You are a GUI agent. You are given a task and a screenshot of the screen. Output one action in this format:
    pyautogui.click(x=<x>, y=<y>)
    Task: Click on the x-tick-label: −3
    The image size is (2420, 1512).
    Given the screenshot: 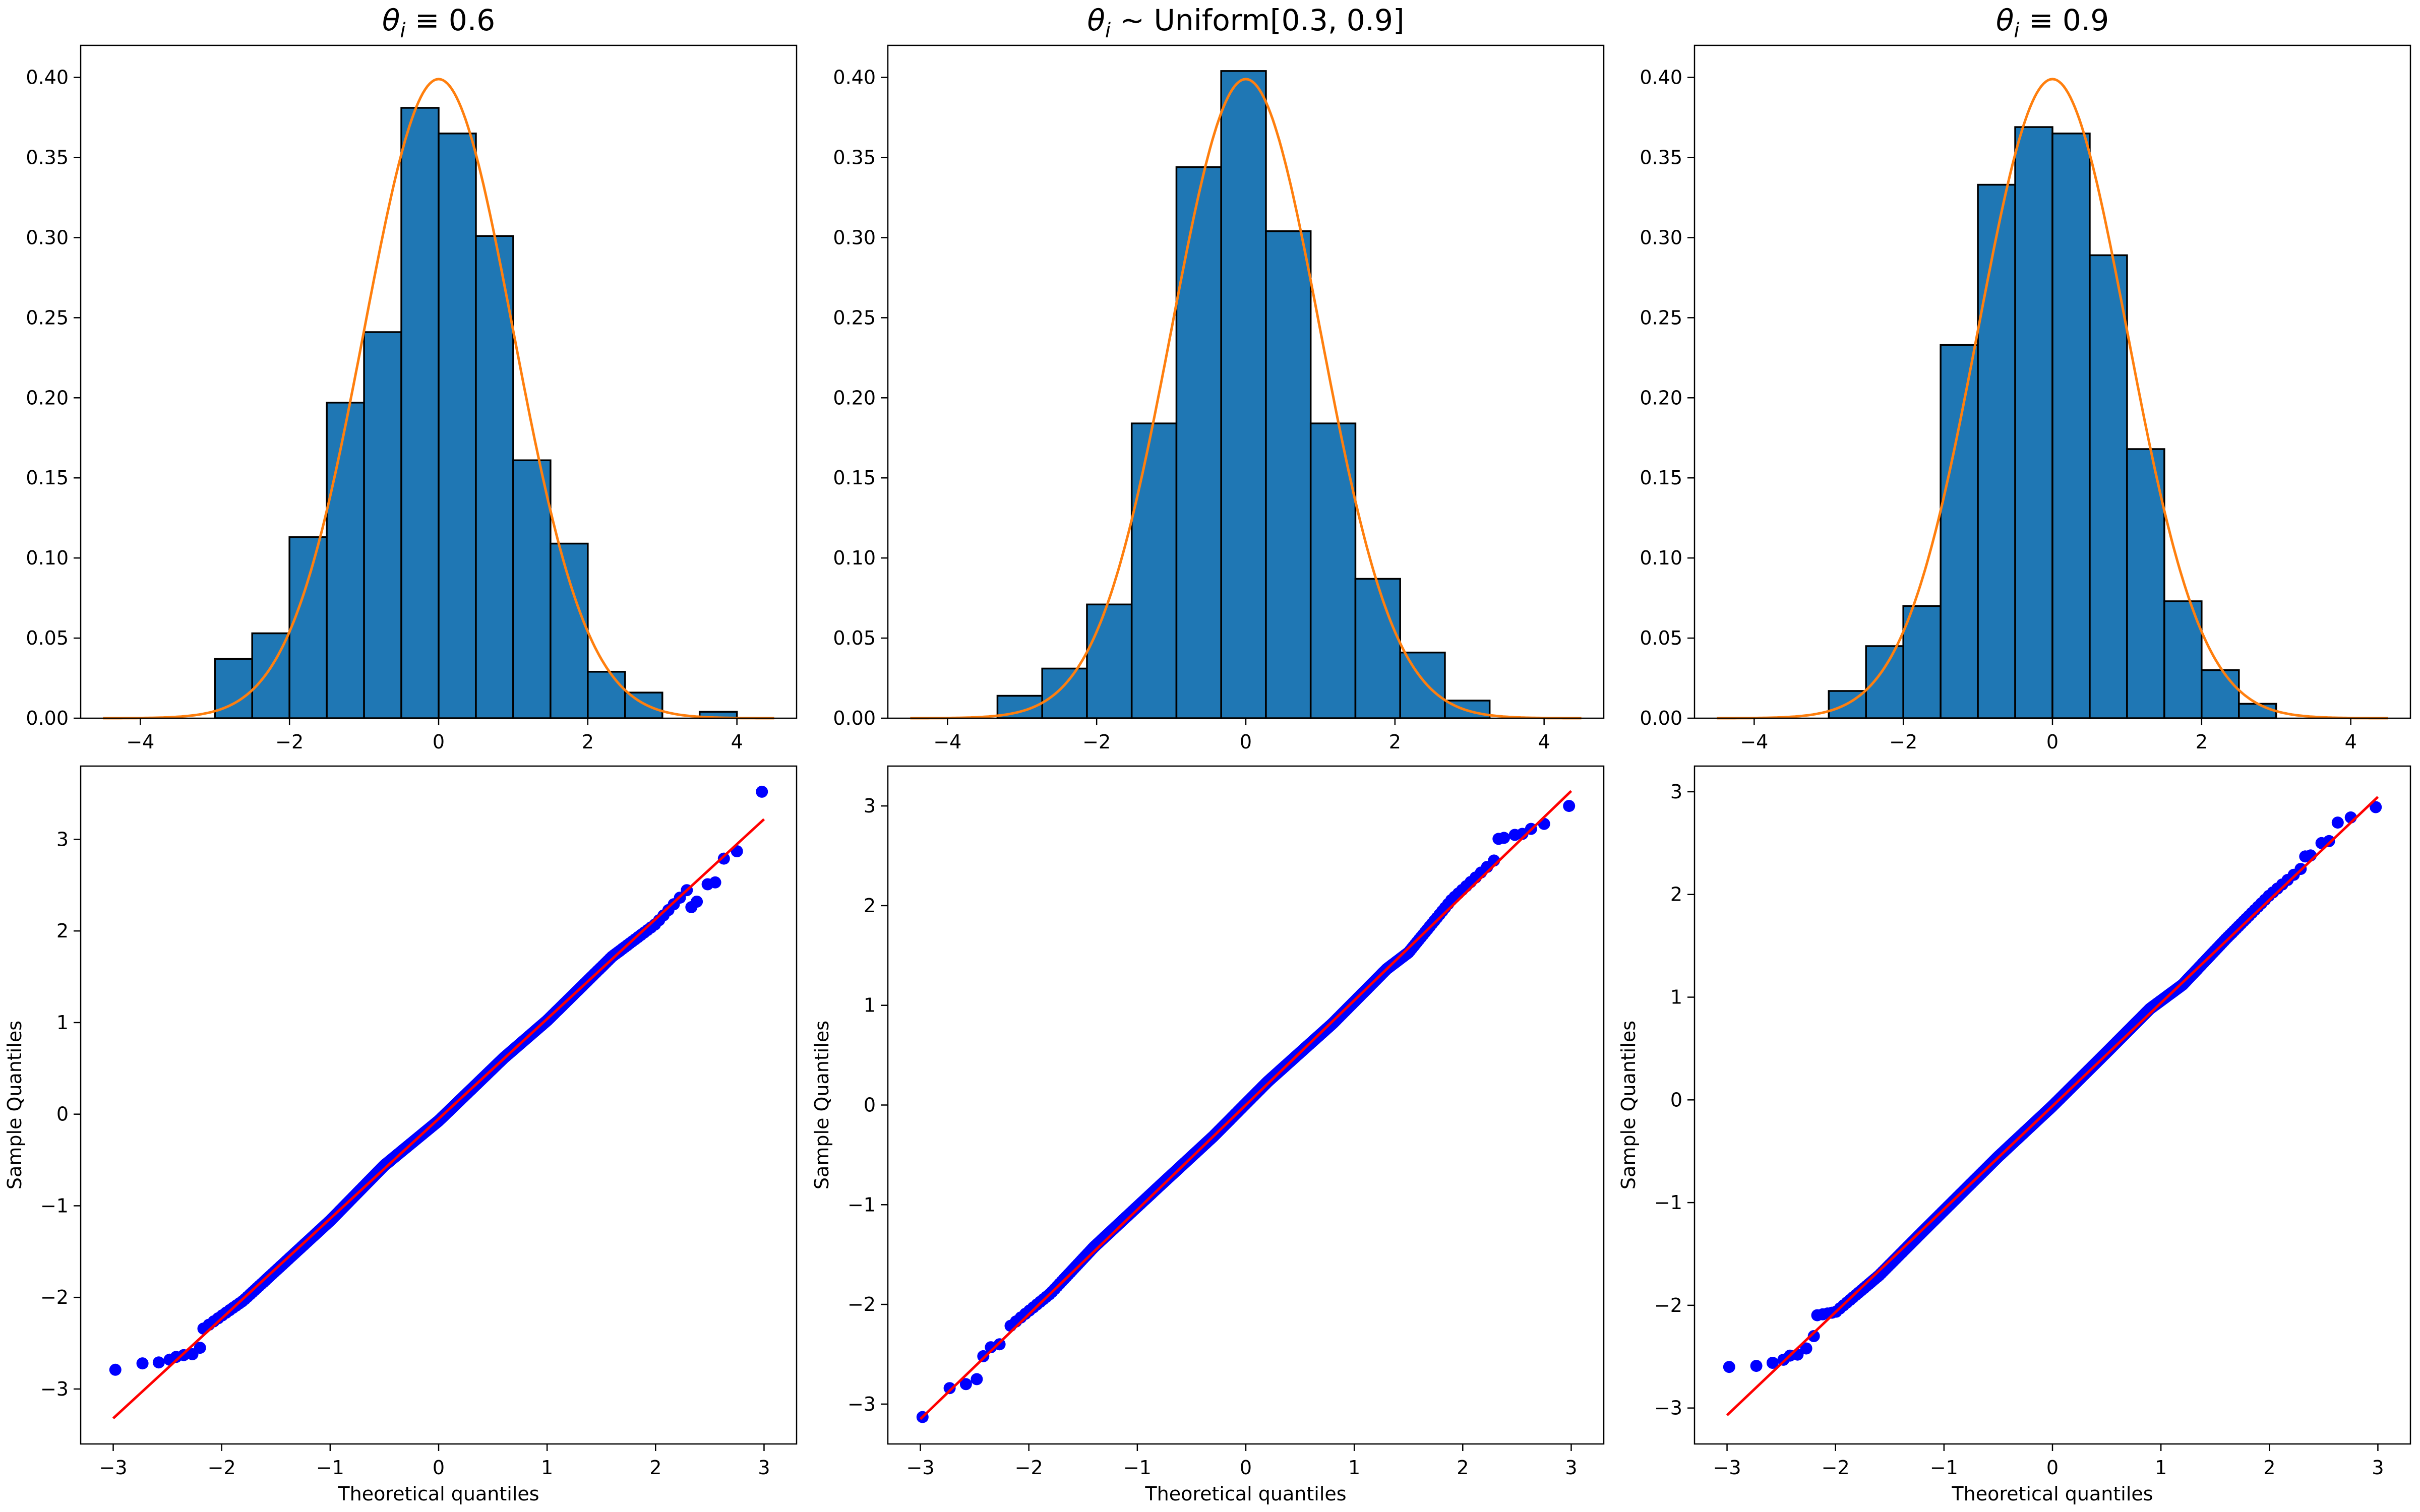 What is the action you would take?
    pyautogui.click(x=113, y=1468)
    